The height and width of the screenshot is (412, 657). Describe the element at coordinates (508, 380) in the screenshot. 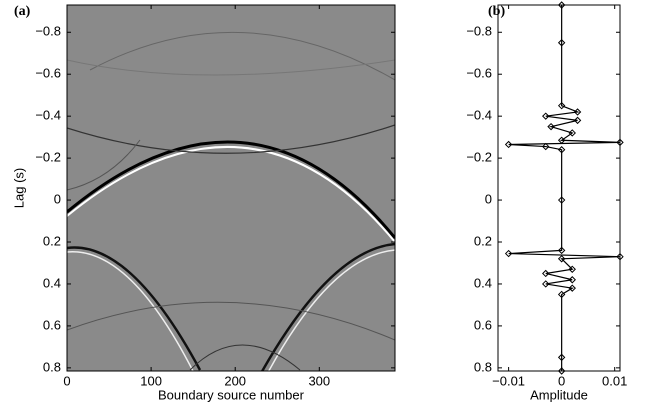

I see `x-tick-label: −0.01` at that location.